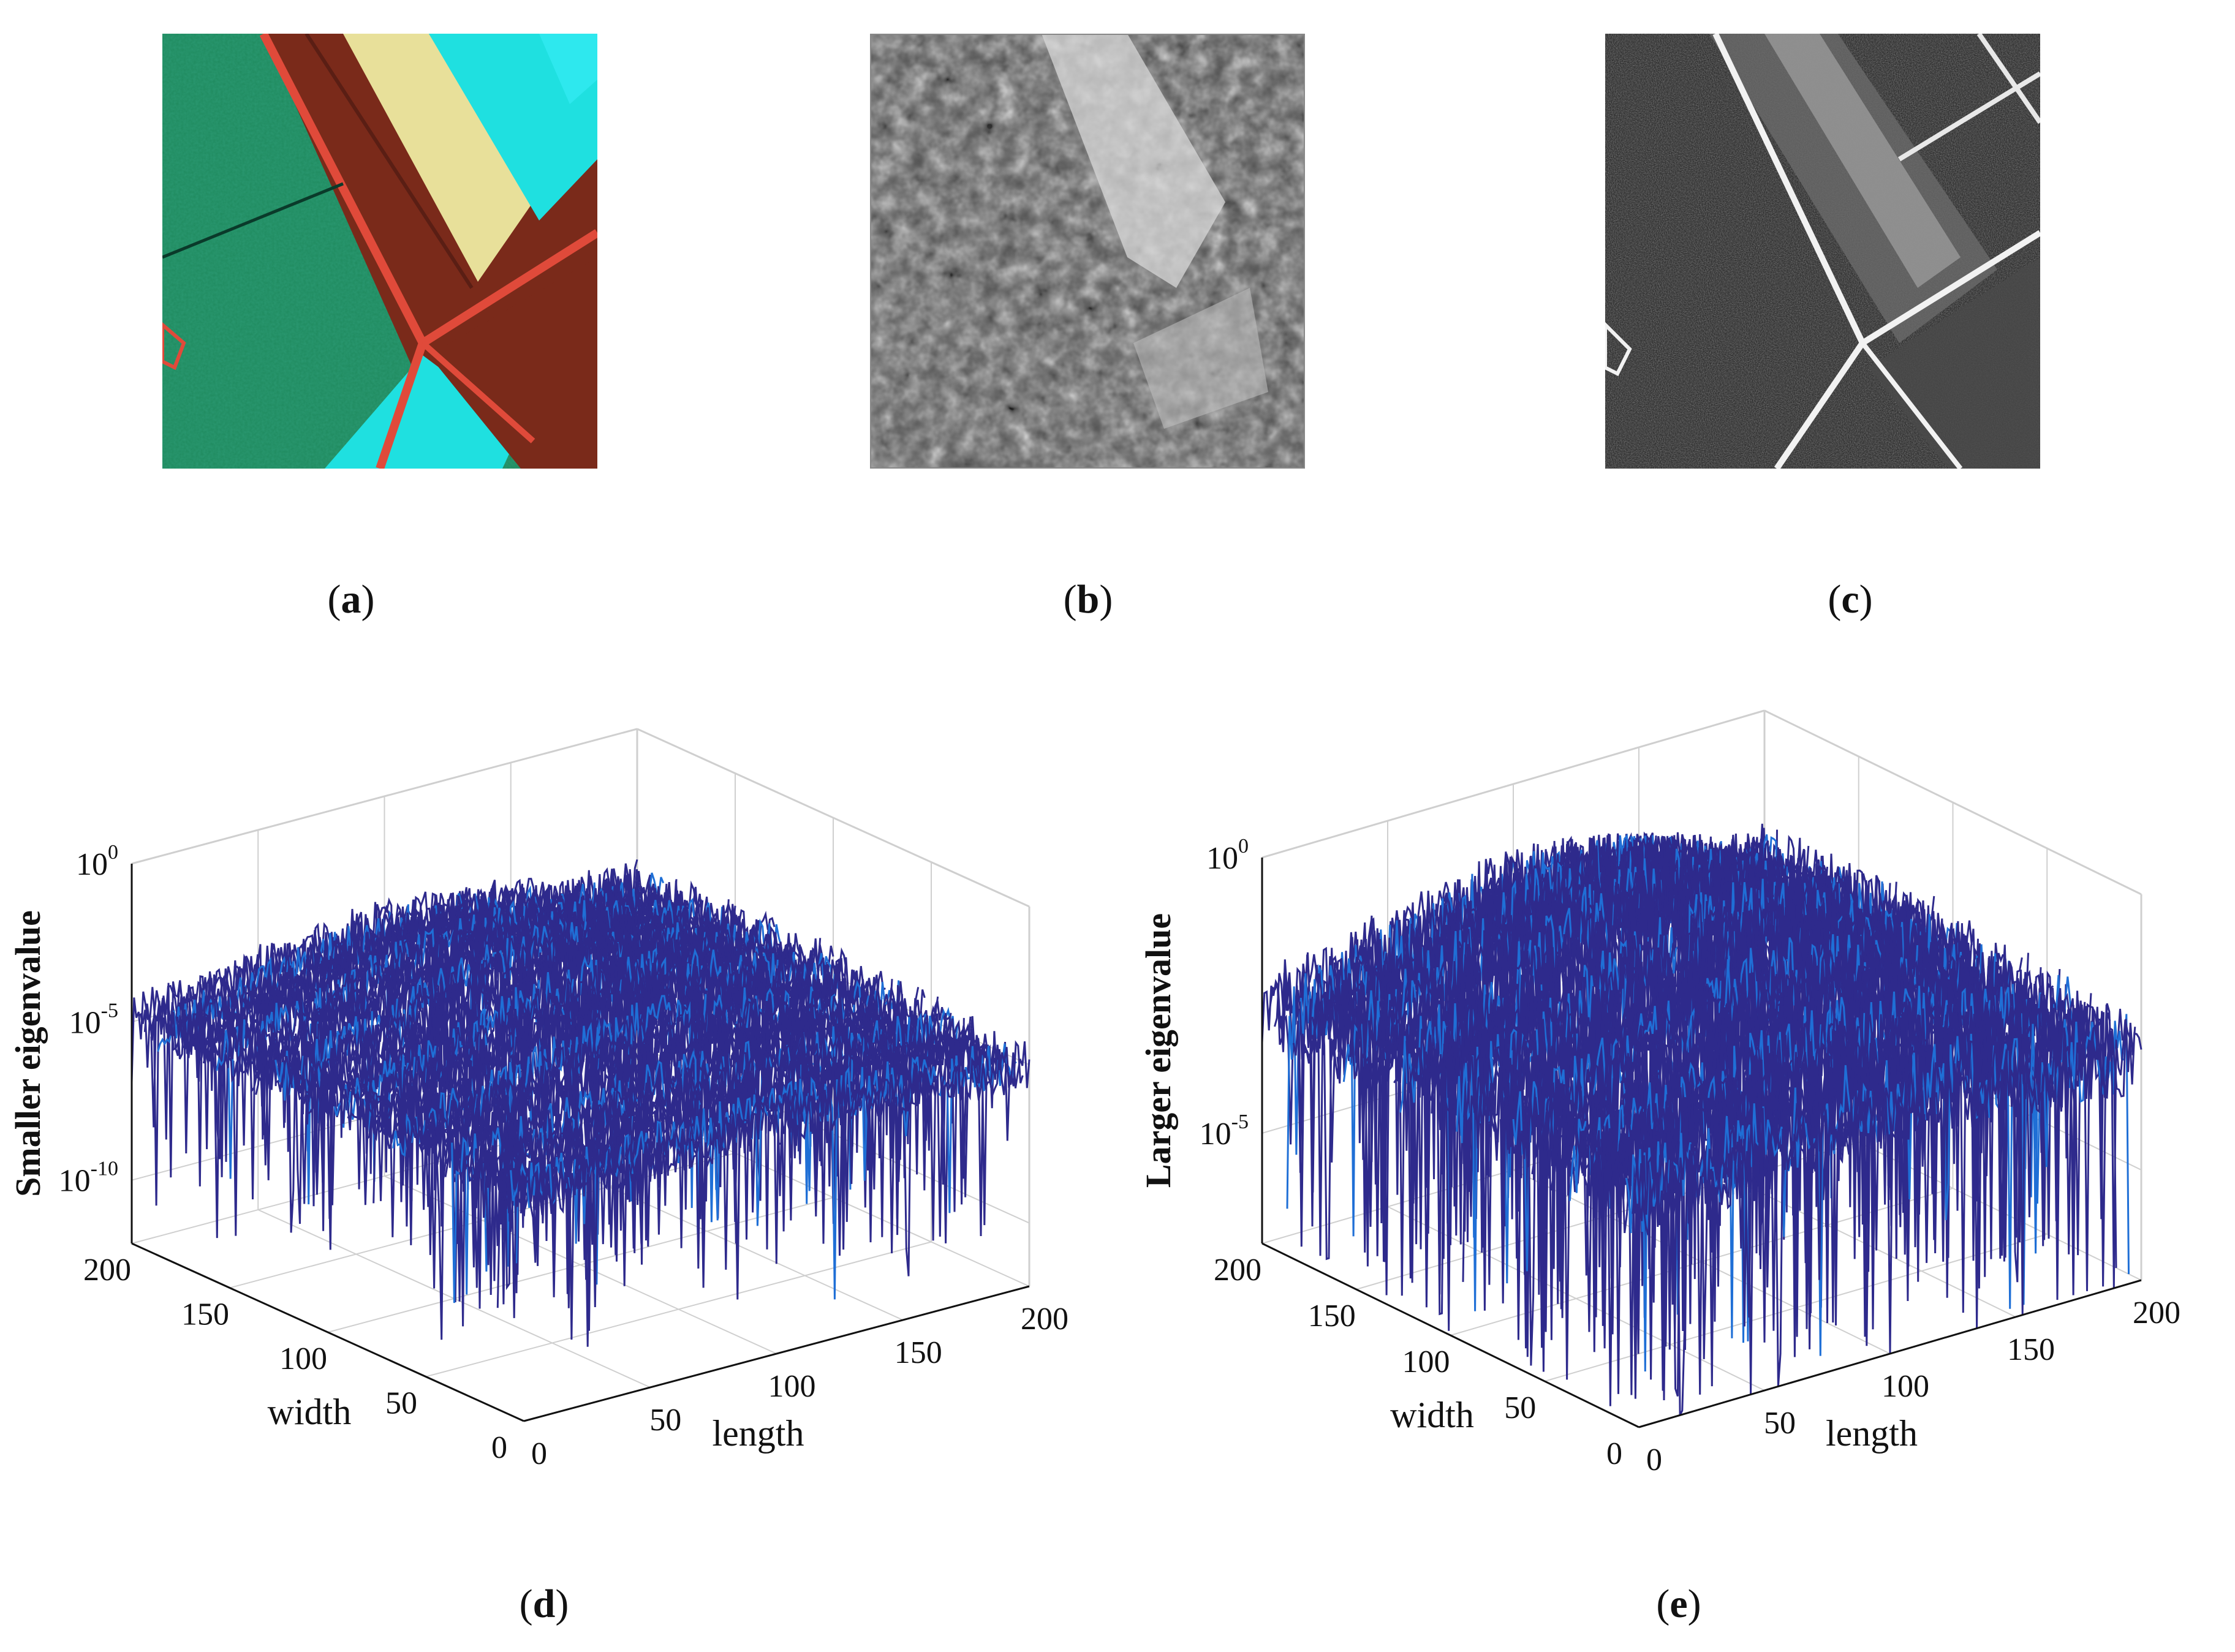  Describe the element at coordinates (351, 599) in the screenshot. I see `caption-a: (a)` at that location.